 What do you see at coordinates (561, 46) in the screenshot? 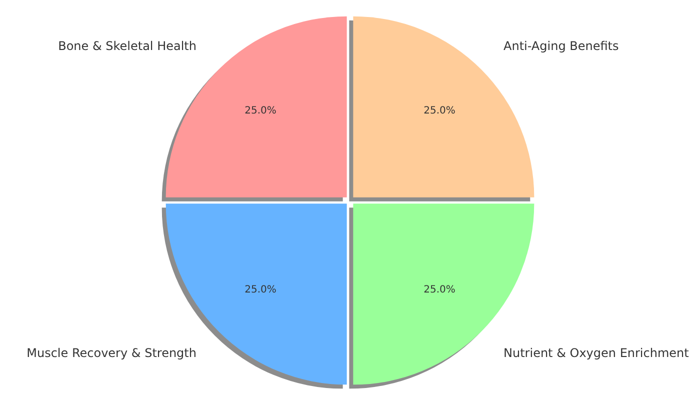
I see `slice-label: Anti-Aging Benefits` at bounding box center [561, 46].